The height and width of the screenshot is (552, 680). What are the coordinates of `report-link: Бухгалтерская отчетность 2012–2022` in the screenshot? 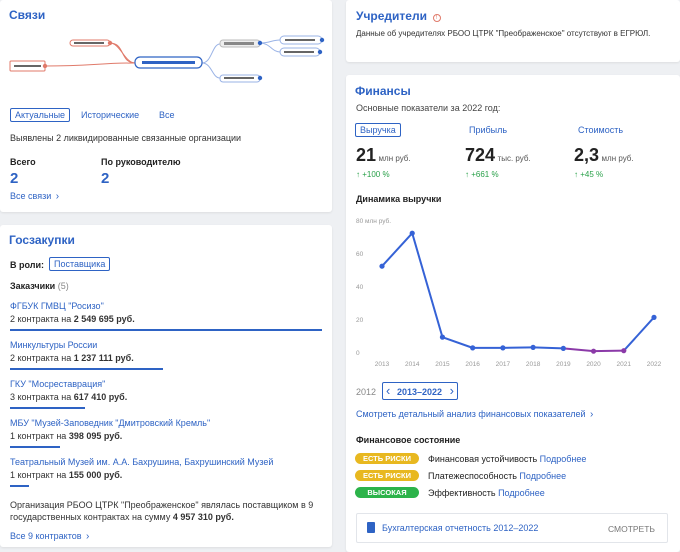 It's located at (460, 528).